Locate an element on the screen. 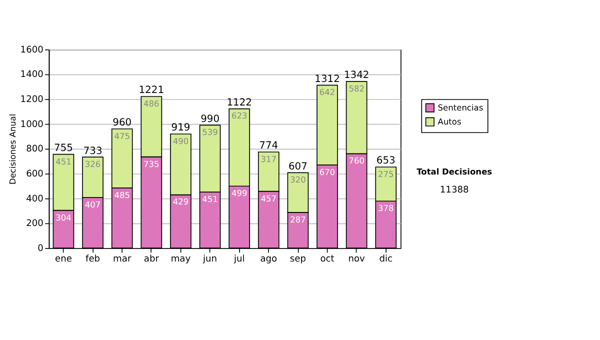 The width and height of the screenshot is (600, 340). y-tick-label: 0 is located at coordinates (41, 249).